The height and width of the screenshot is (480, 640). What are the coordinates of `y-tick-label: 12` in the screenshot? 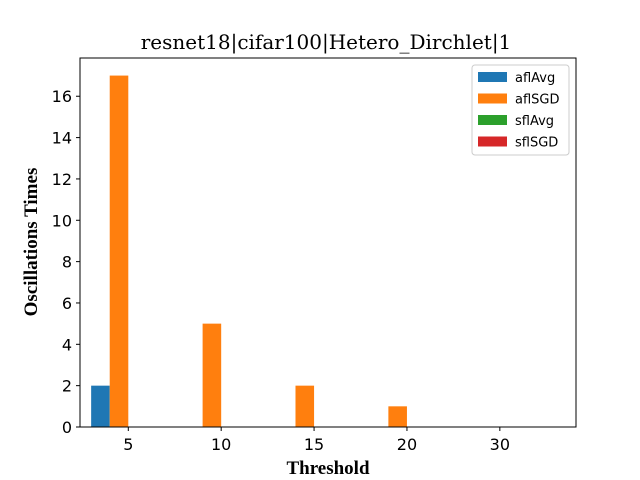 It's located at (62, 179).